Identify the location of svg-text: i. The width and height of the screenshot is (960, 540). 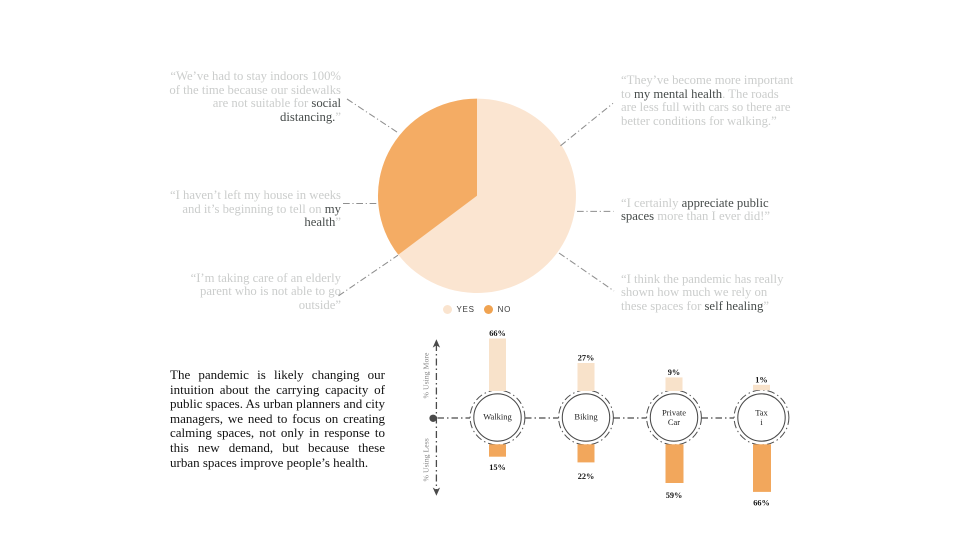
(761, 422).